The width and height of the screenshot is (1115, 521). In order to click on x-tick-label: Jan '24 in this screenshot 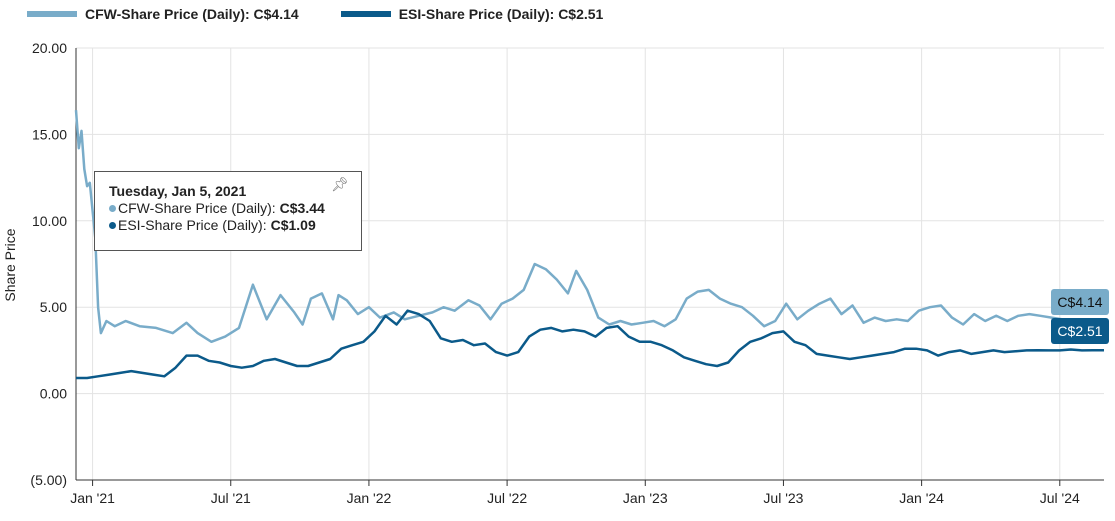, I will do `click(921, 498)`.